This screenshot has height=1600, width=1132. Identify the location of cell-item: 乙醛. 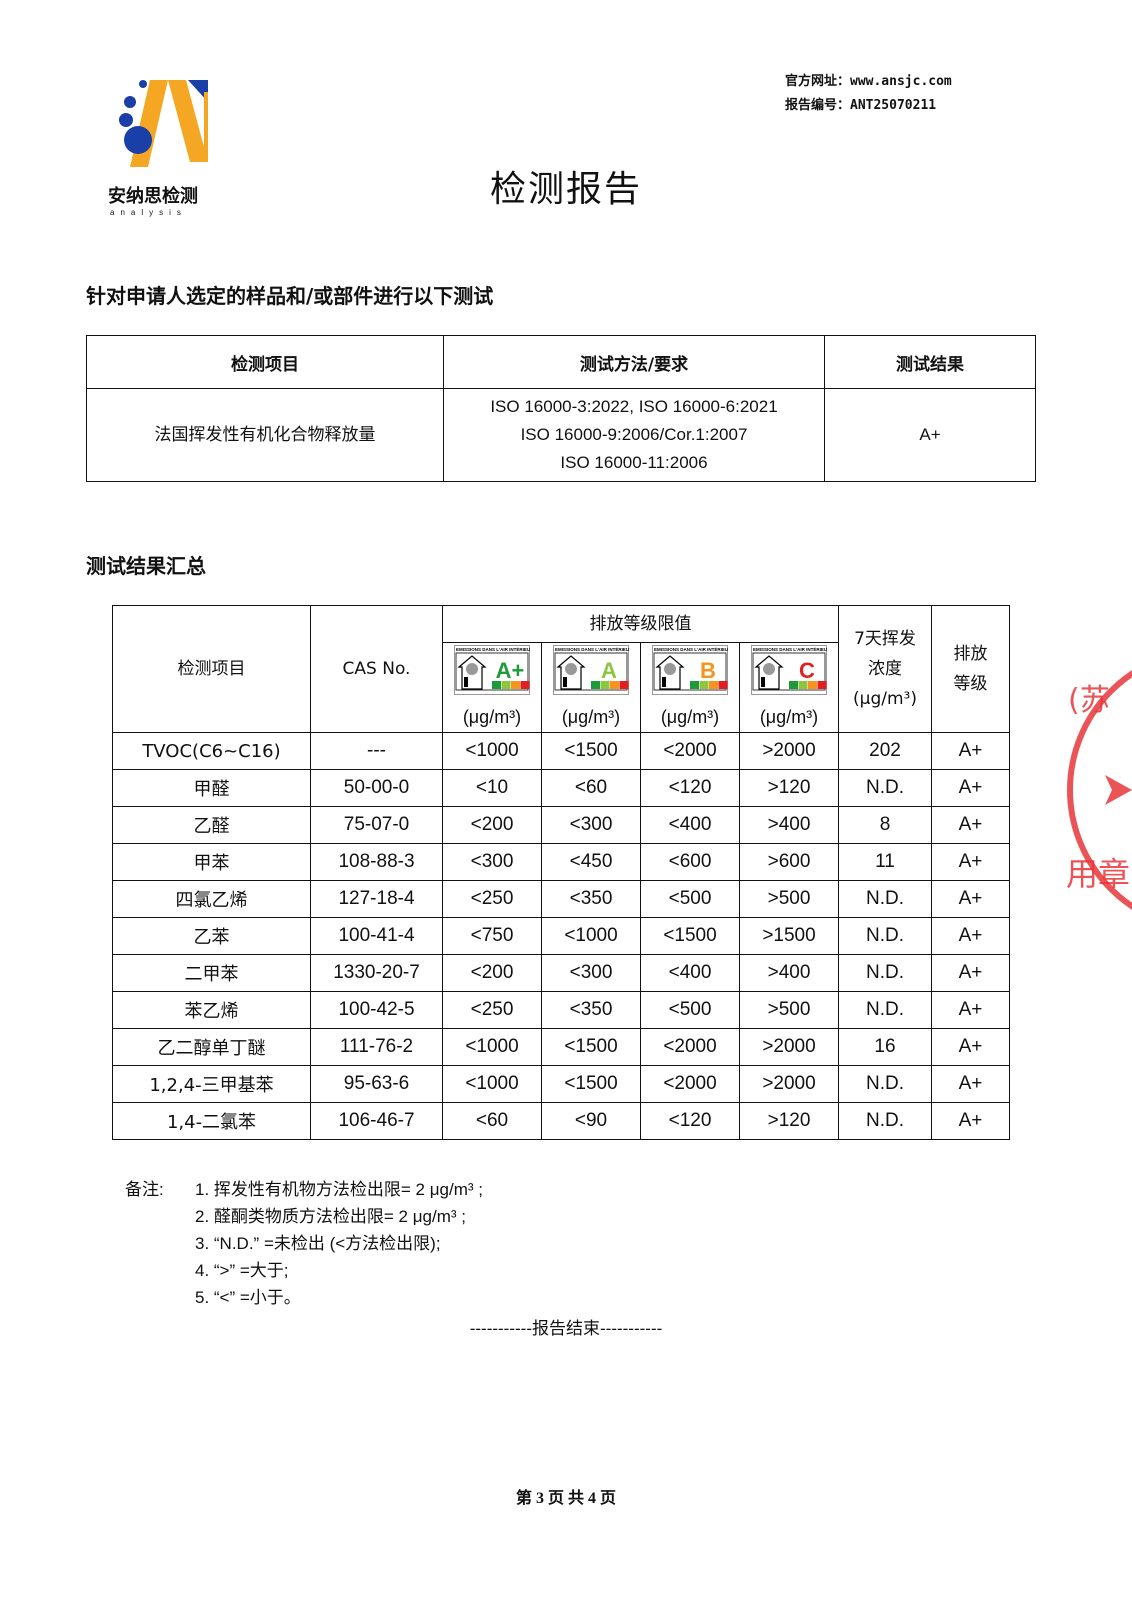
(211, 825).